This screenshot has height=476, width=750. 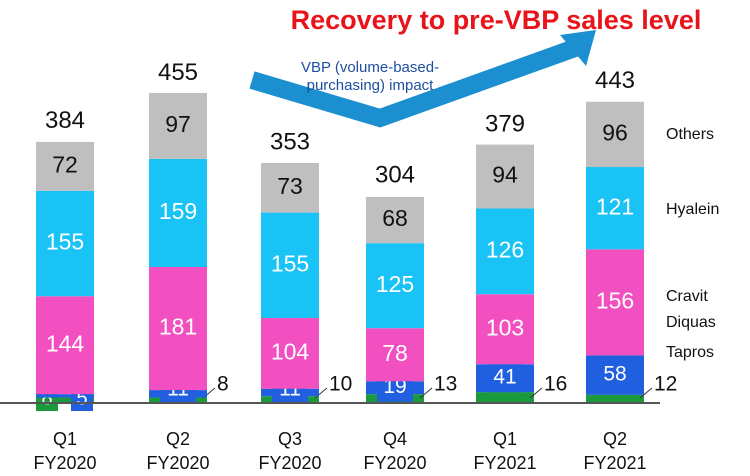 I want to click on data-label: 96, so click(x=615, y=132).